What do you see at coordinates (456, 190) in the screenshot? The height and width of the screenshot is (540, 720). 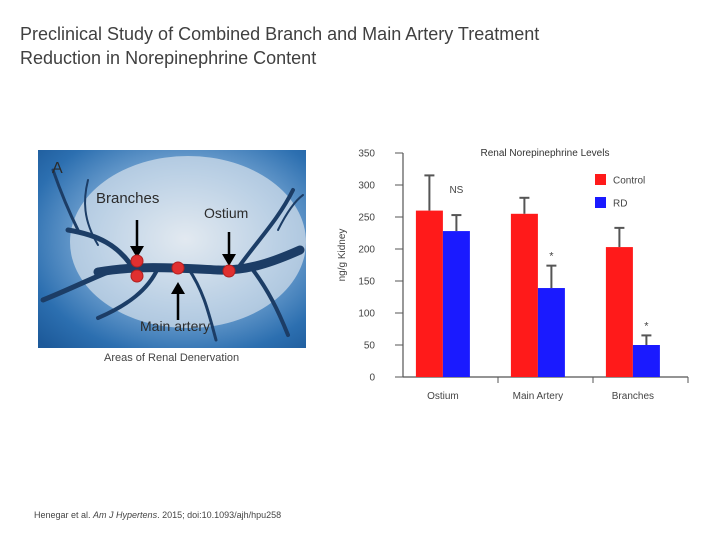 I see `significance-annotation: NS` at bounding box center [456, 190].